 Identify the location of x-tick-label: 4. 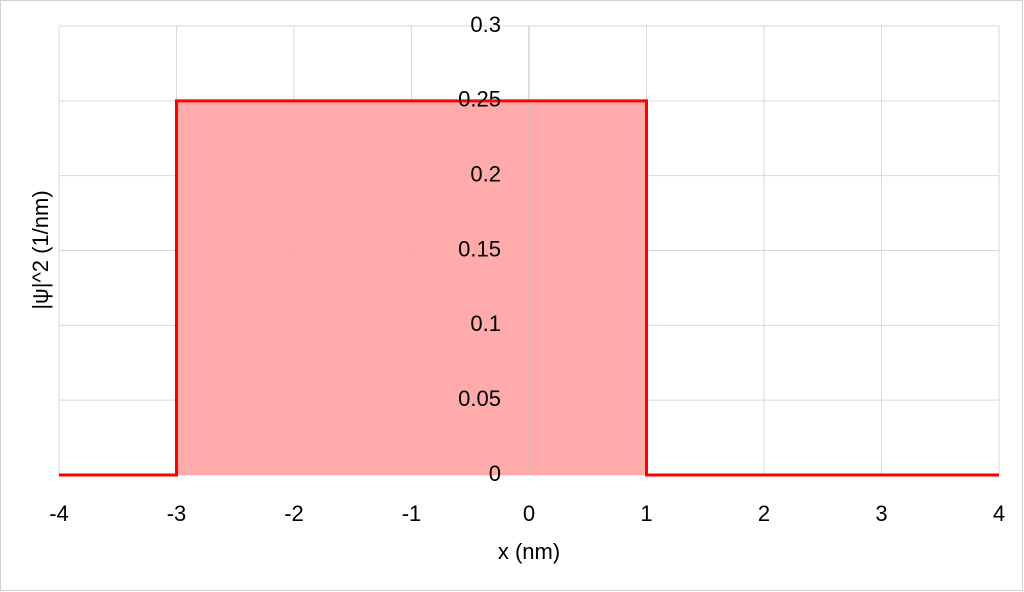
(999, 513).